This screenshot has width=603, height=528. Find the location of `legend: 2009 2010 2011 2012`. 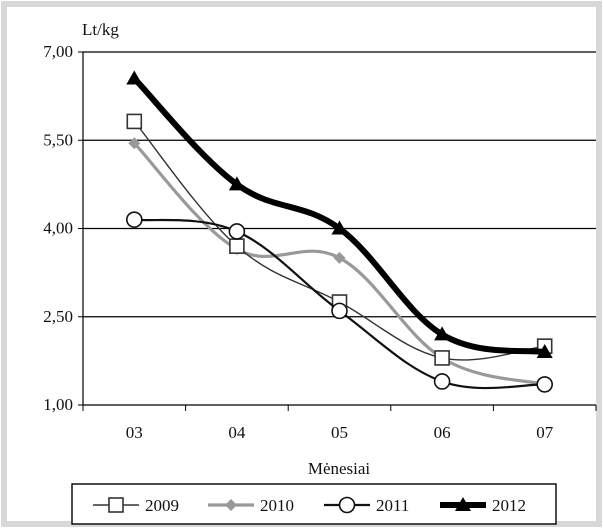

legend: 2009 2010 2011 2012 is located at coordinates (314, 504).